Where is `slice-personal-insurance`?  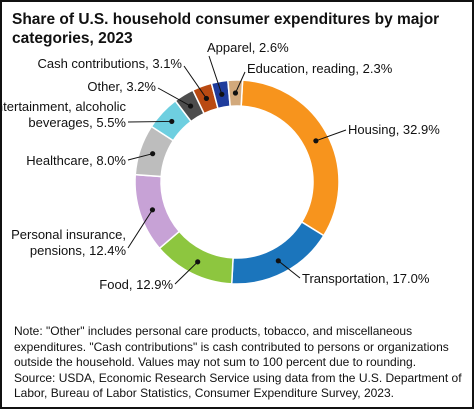 slice-personal-insurance is located at coordinates (157, 211).